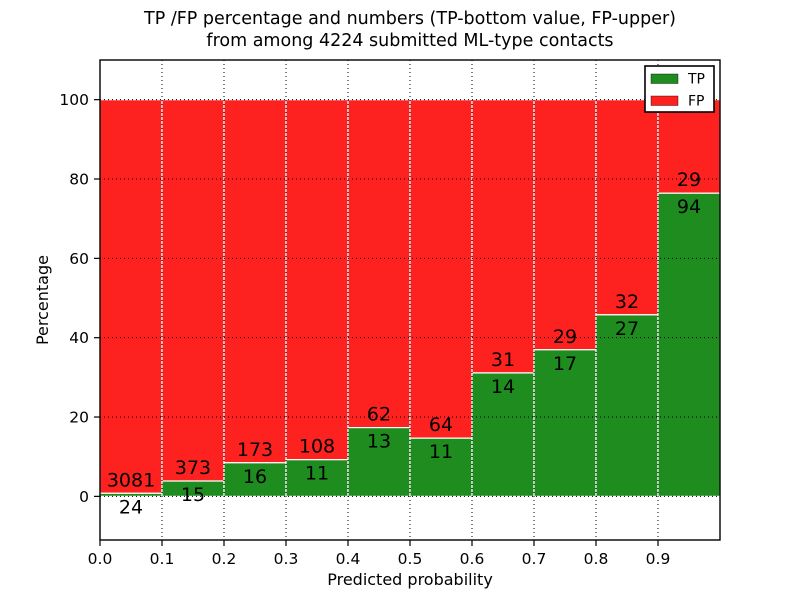  Describe the element at coordinates (664, 78) in the screenshot. I see `legend-swatch-tp` at that location.